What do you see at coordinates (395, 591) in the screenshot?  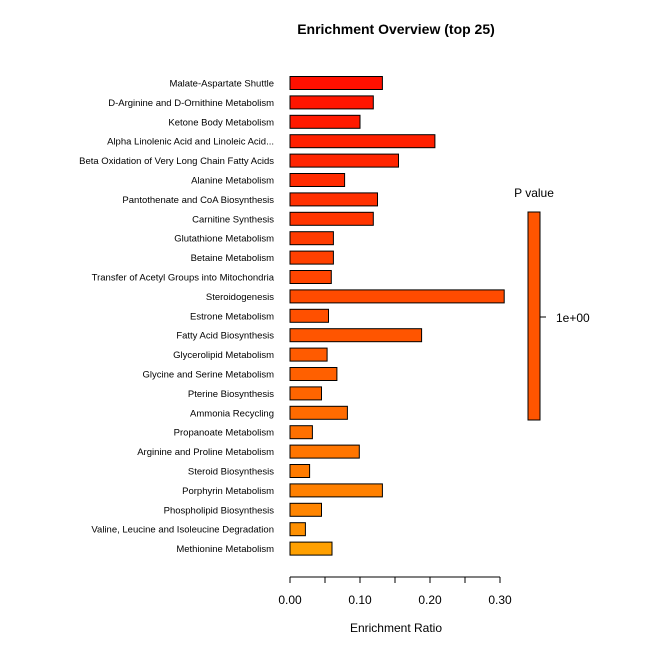 I see `x-axis: 0.00 0.10 0.20 0.30` at bounding box center [395, 591].